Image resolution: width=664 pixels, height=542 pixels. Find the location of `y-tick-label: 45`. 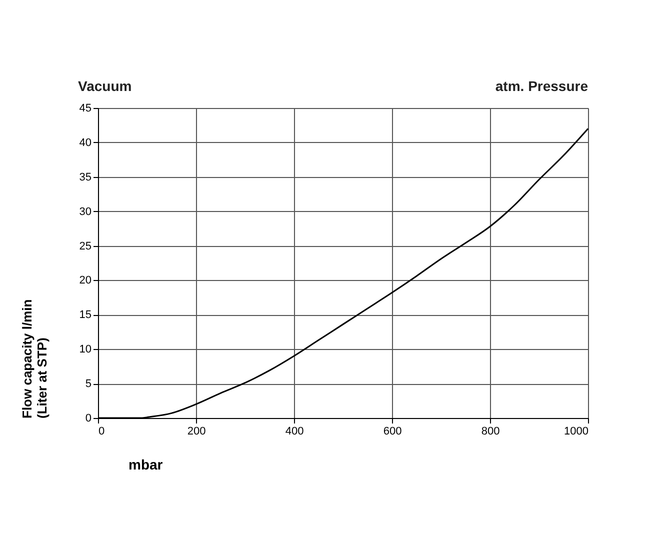

y-tick-label: 45 is located at coordinates (85, 108).